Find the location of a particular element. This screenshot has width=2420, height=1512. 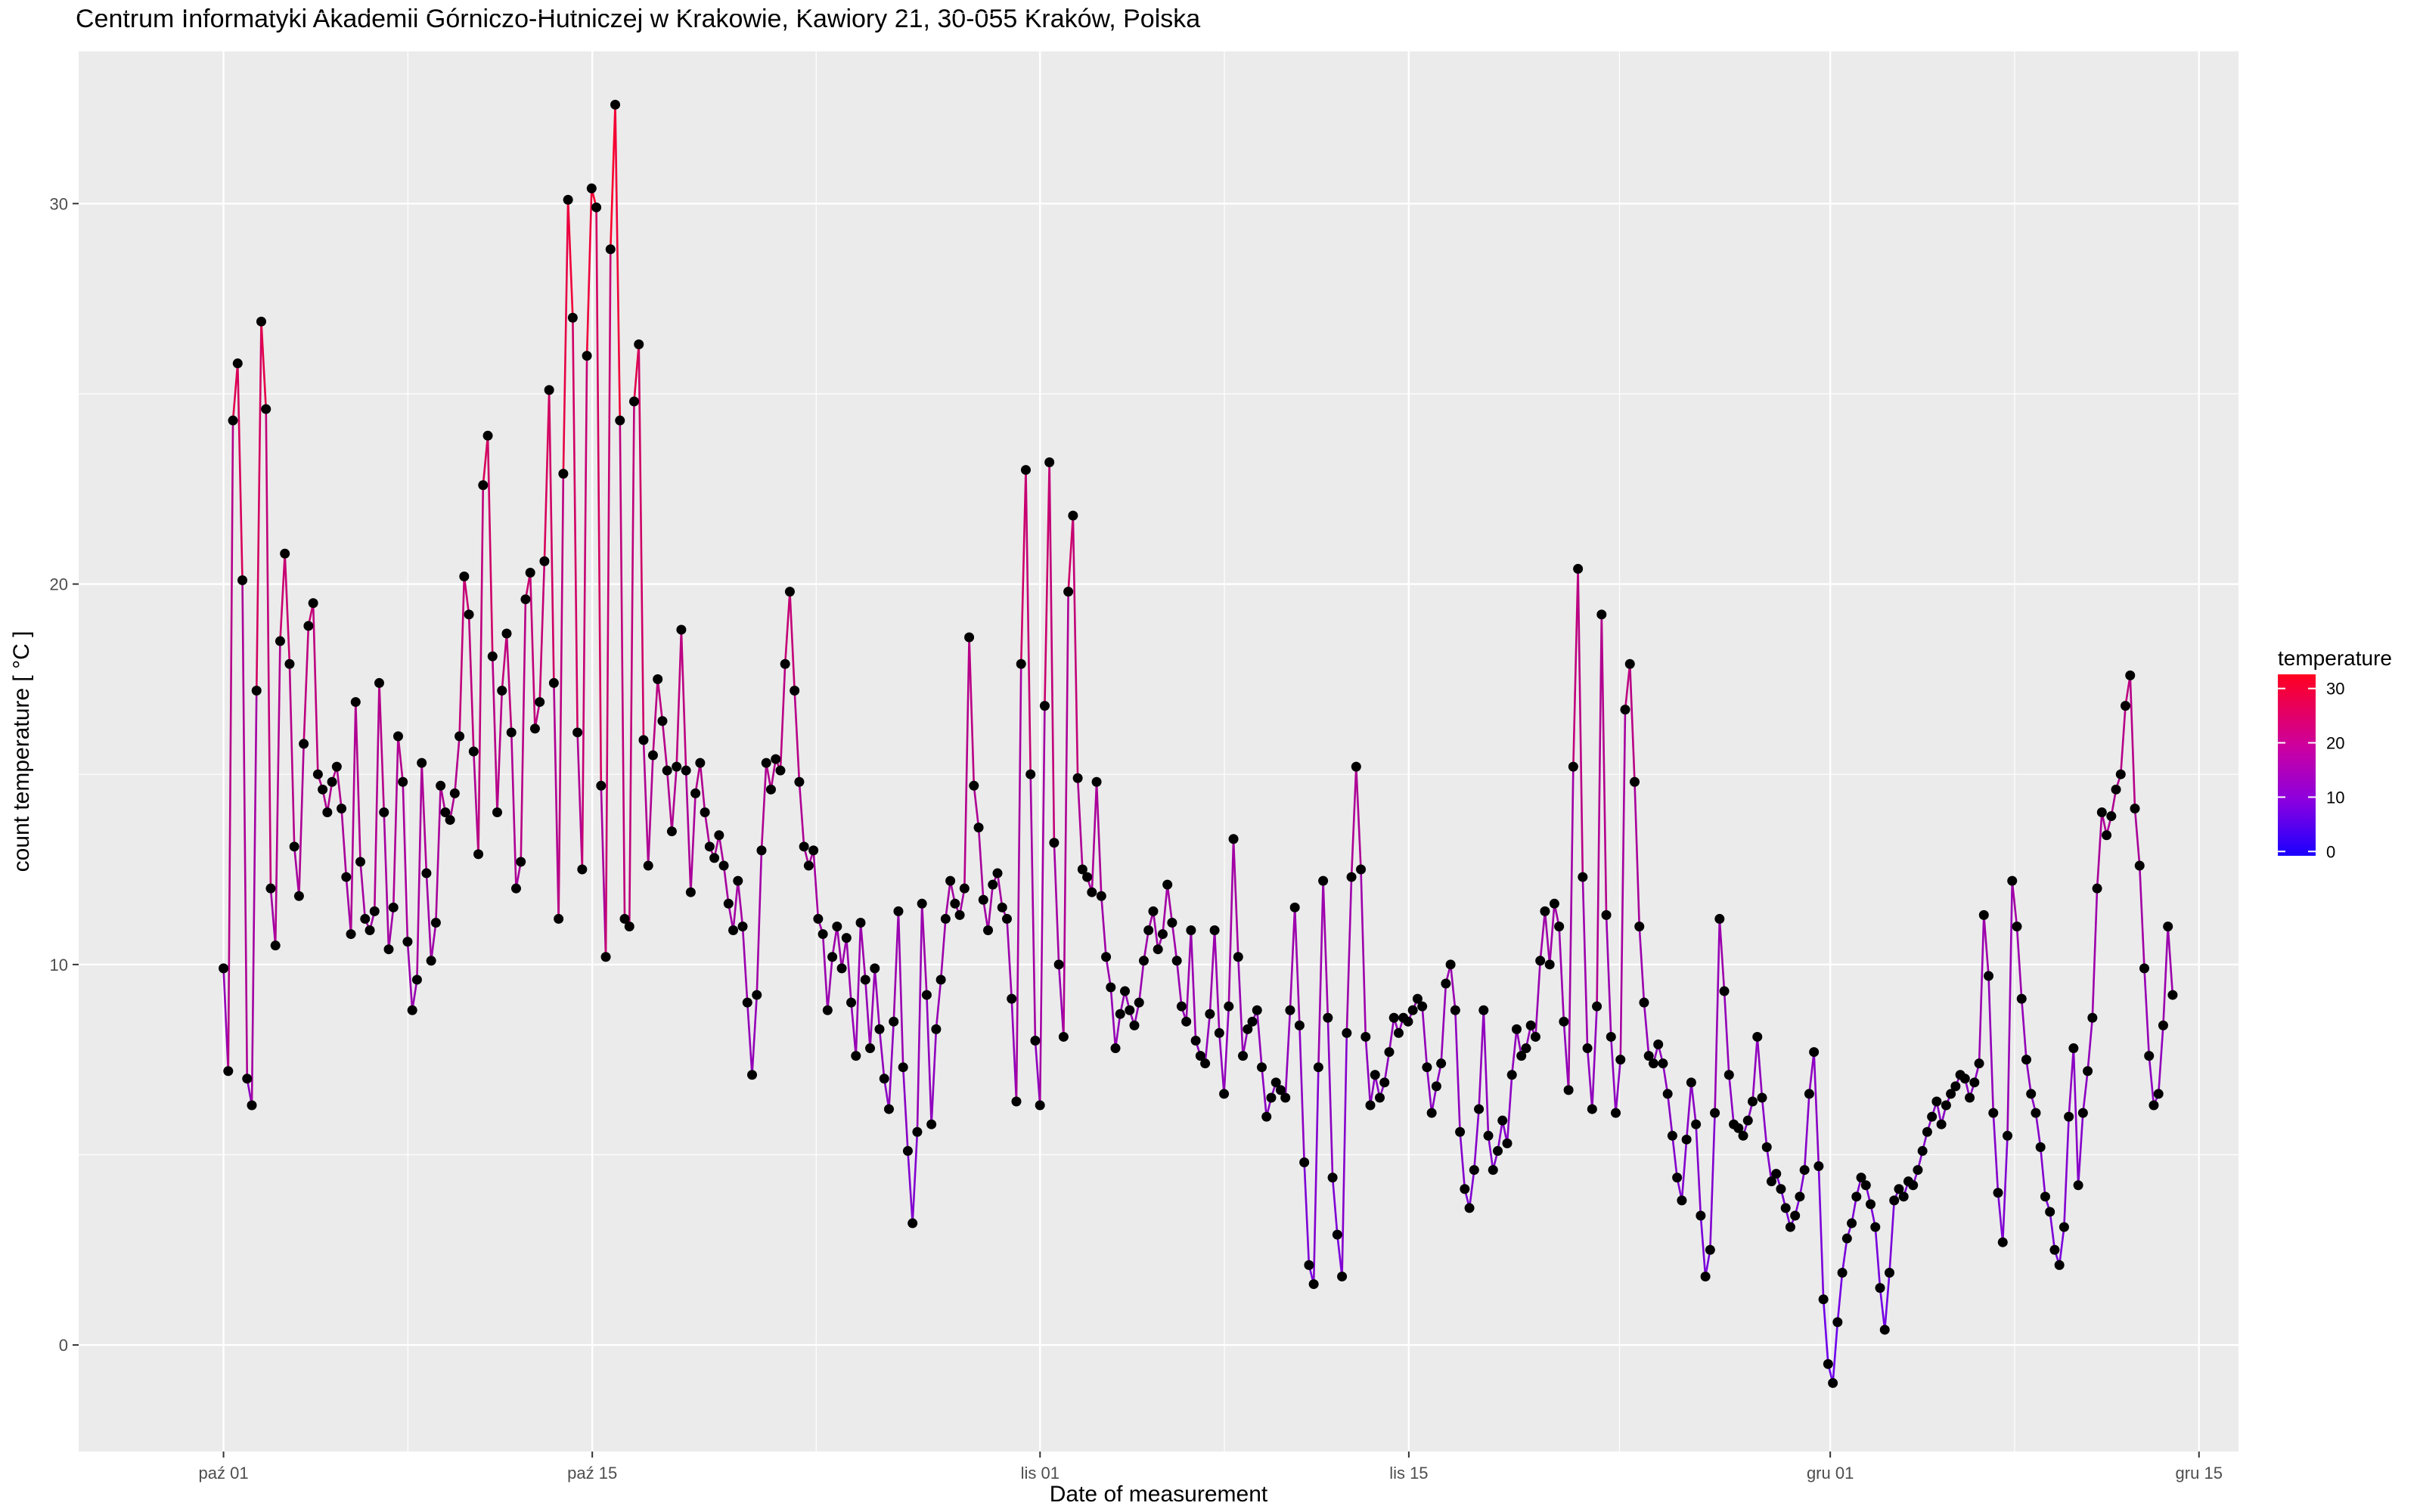

legend: temperature 0 10 20 30 is located at coordinates (2335, 753).